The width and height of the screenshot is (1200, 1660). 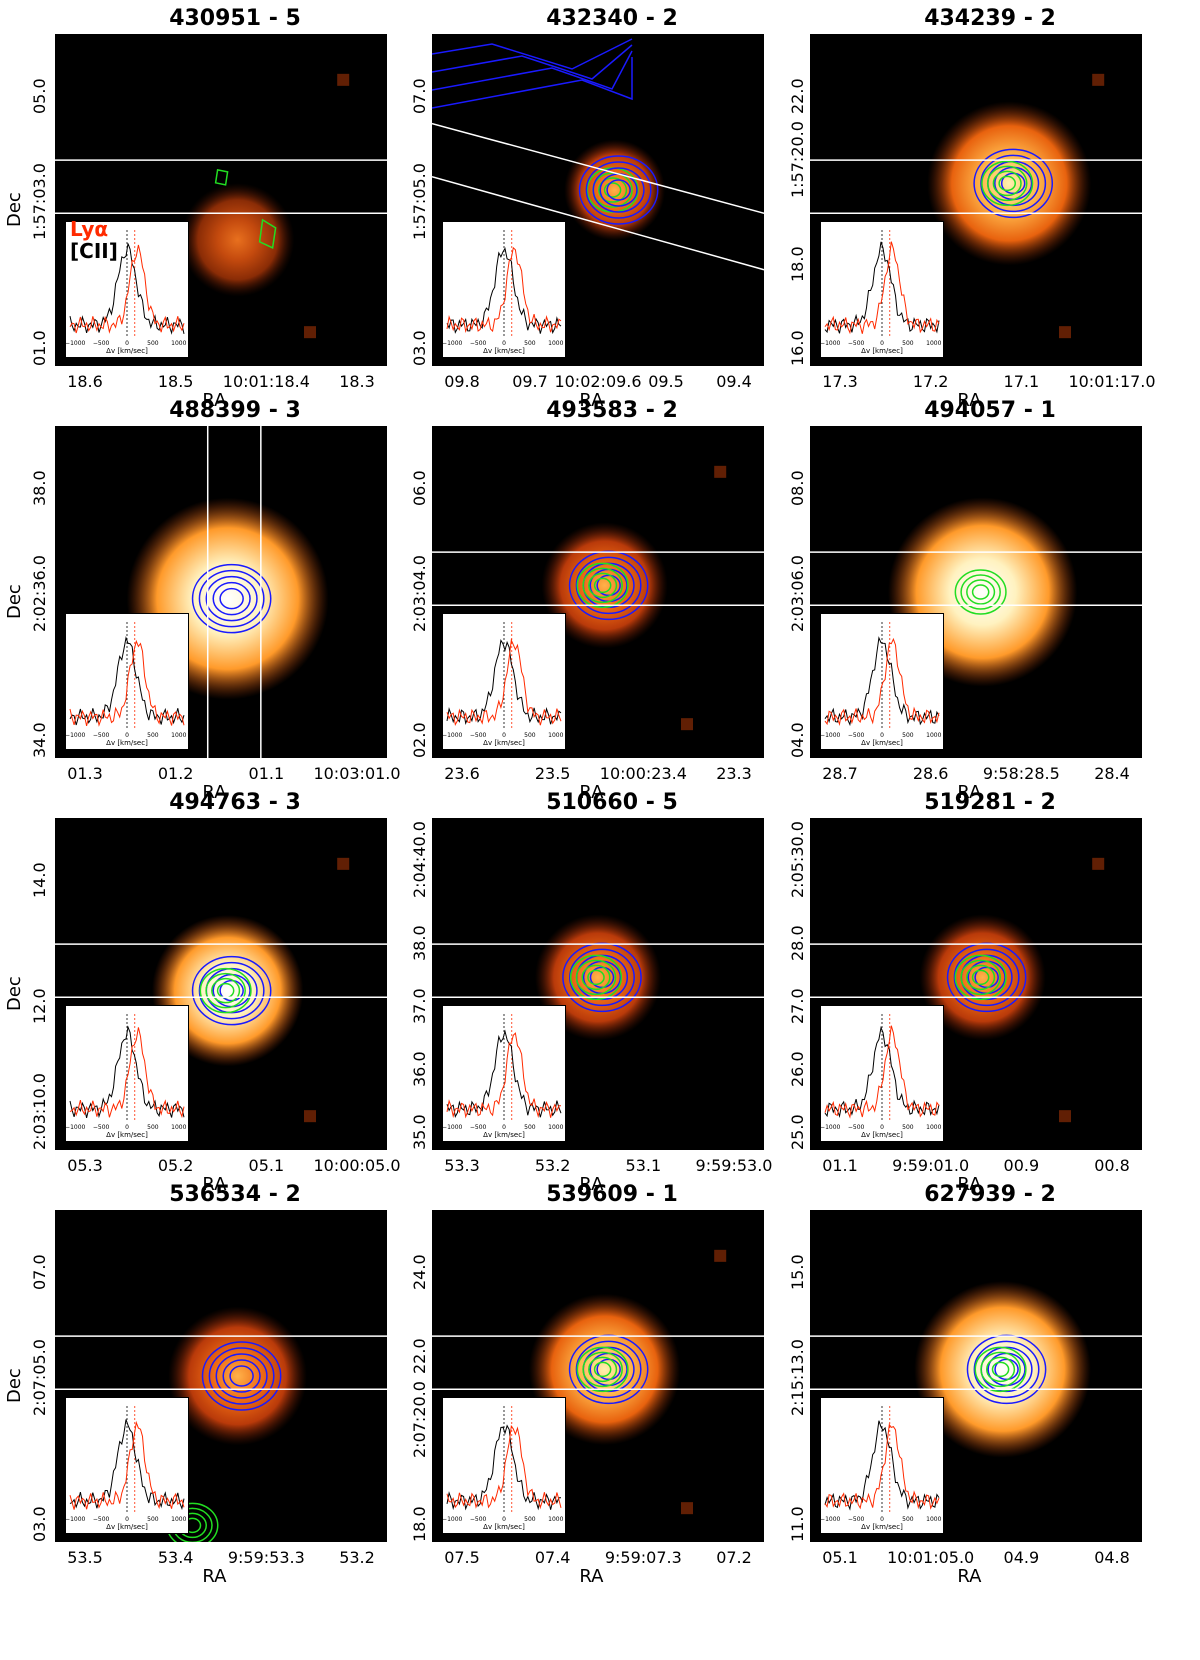 What do you see at coordinates (930, 381) in the screenshot?
I see `x-tick-label: 17.2` at bounding box center [930, 381].